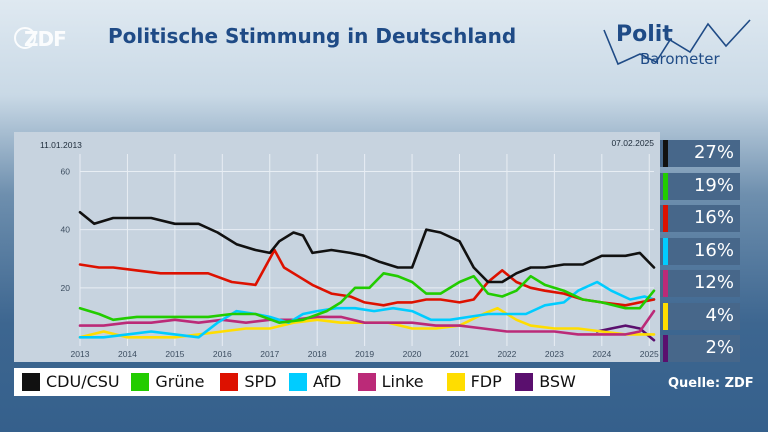 Image resolution: width=768 pixels, height=432 pixels. Describe the element at coordinates (180, 381) in the screenshot. I see `legend-label: Grüne` at that location.